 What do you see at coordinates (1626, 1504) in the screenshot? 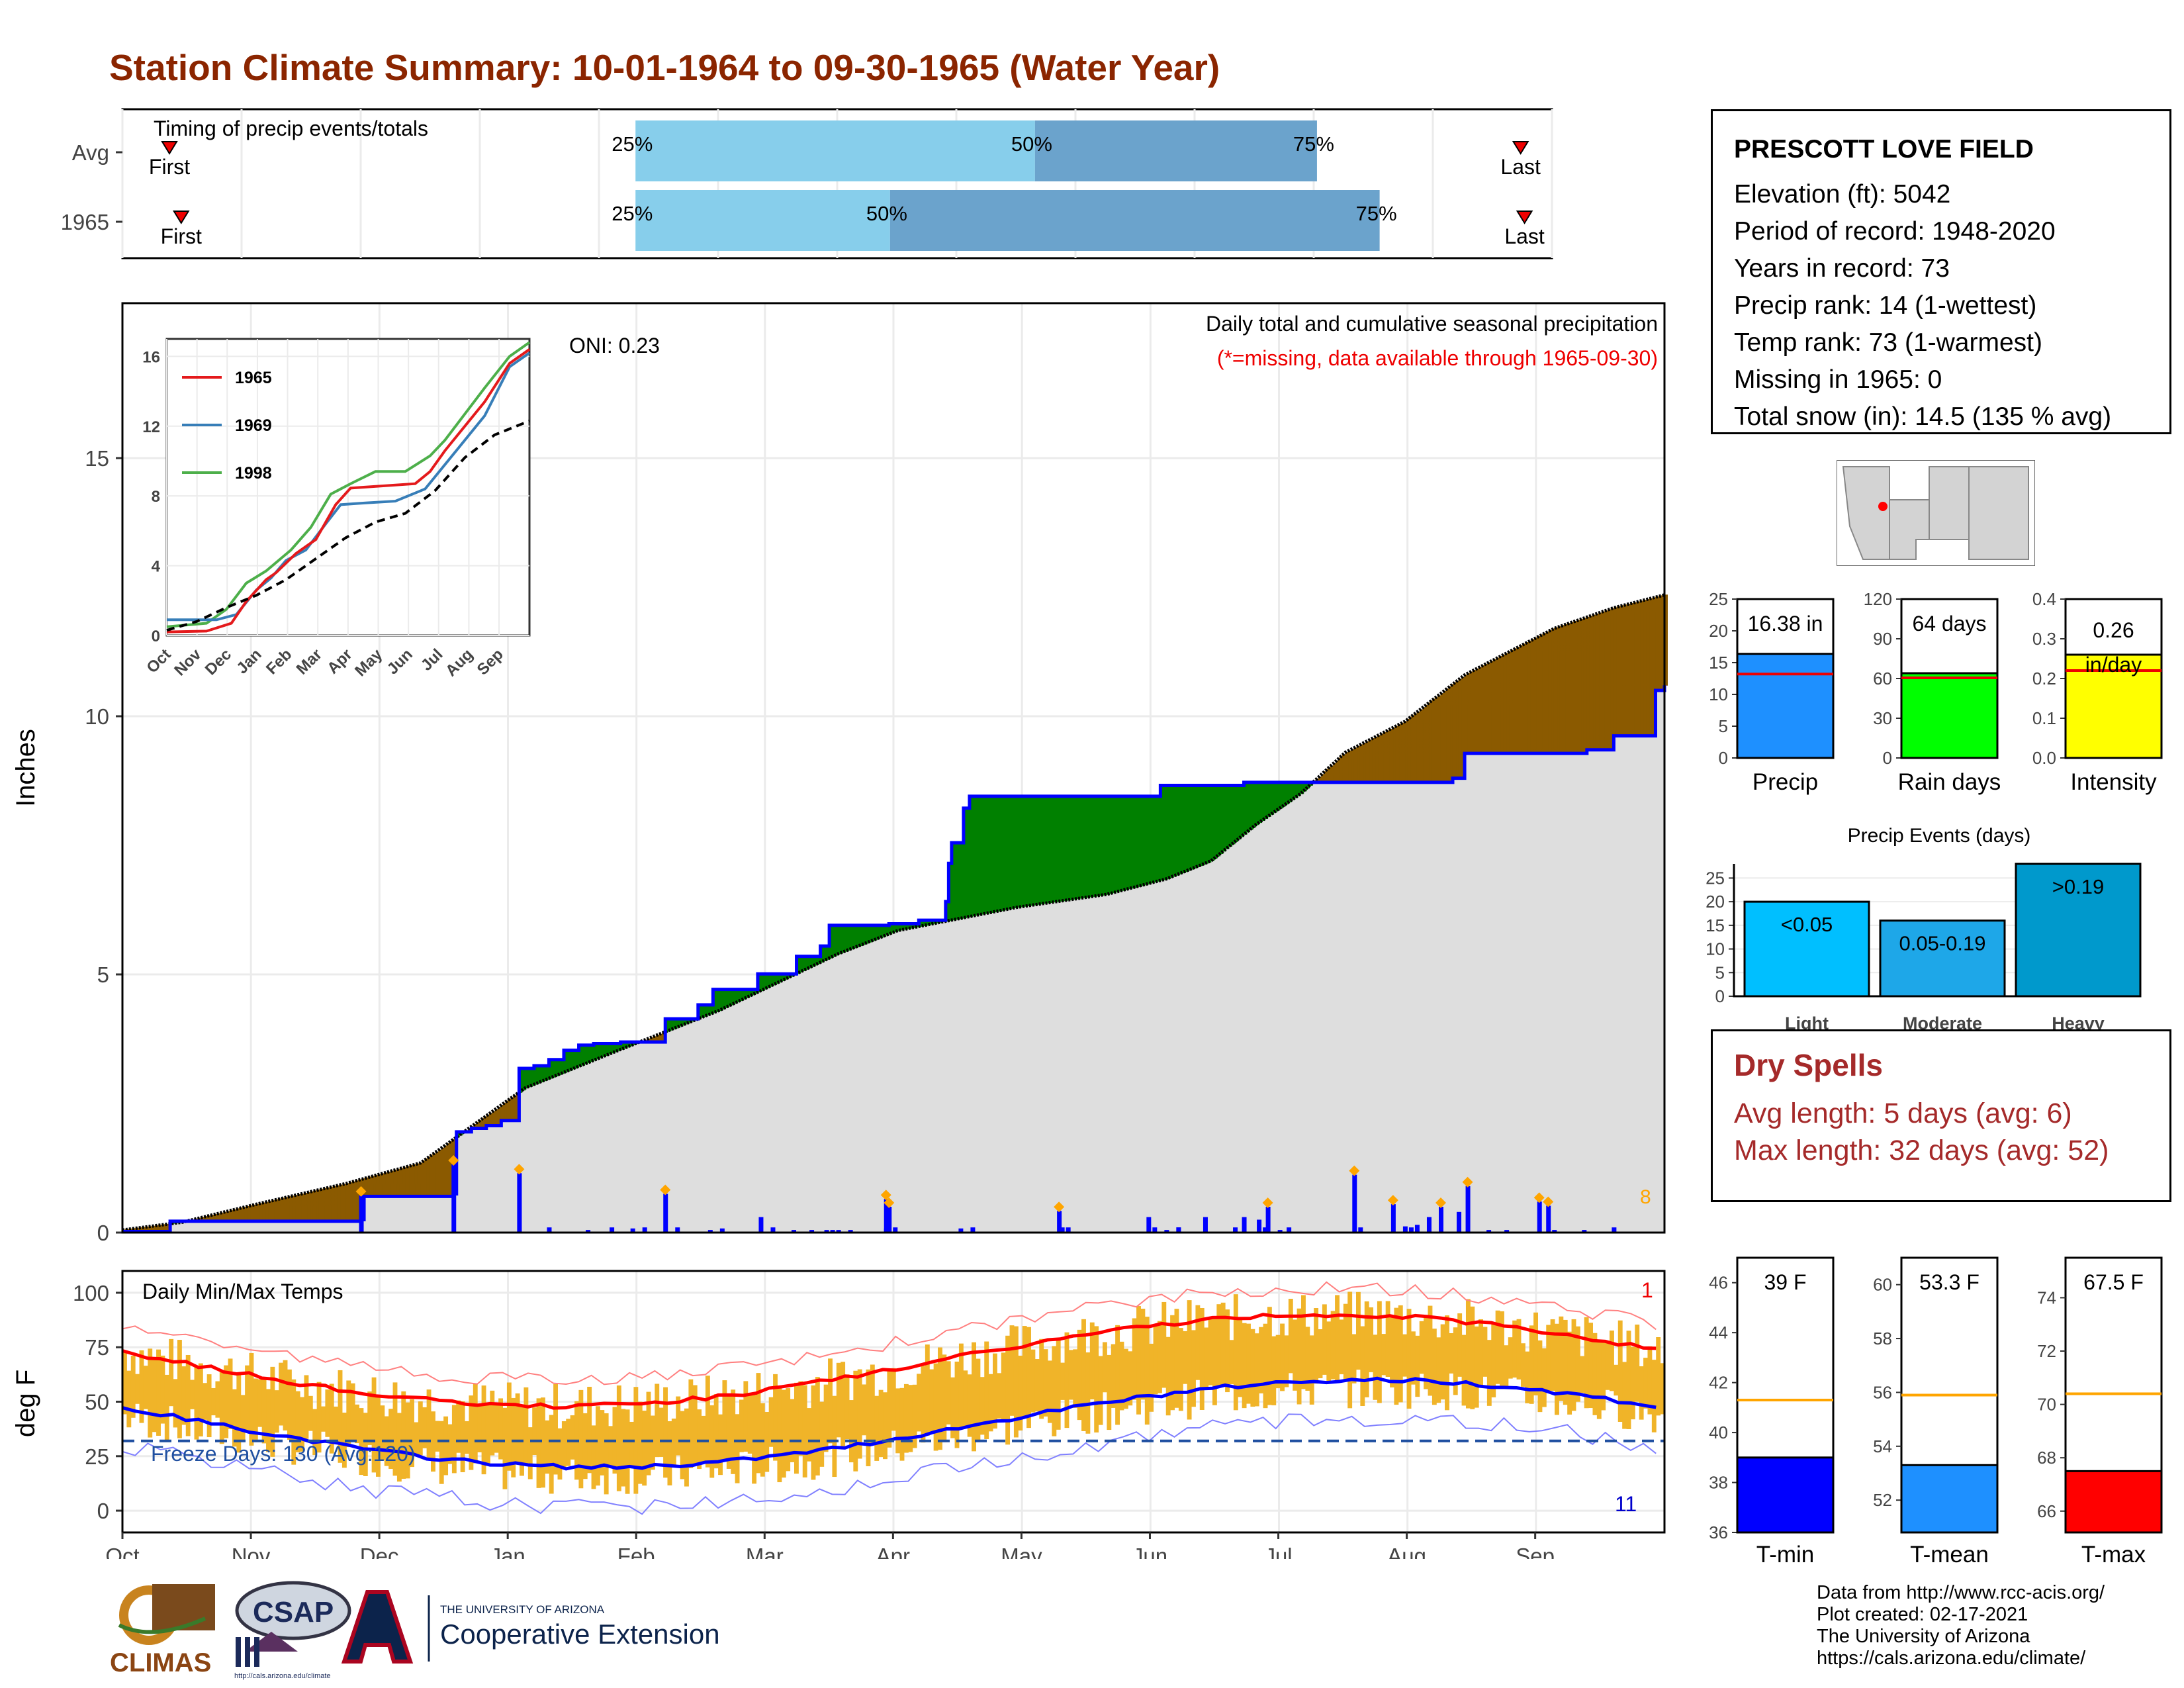
I see `record-min-count: 11` at bounding box center [1626, 1504].